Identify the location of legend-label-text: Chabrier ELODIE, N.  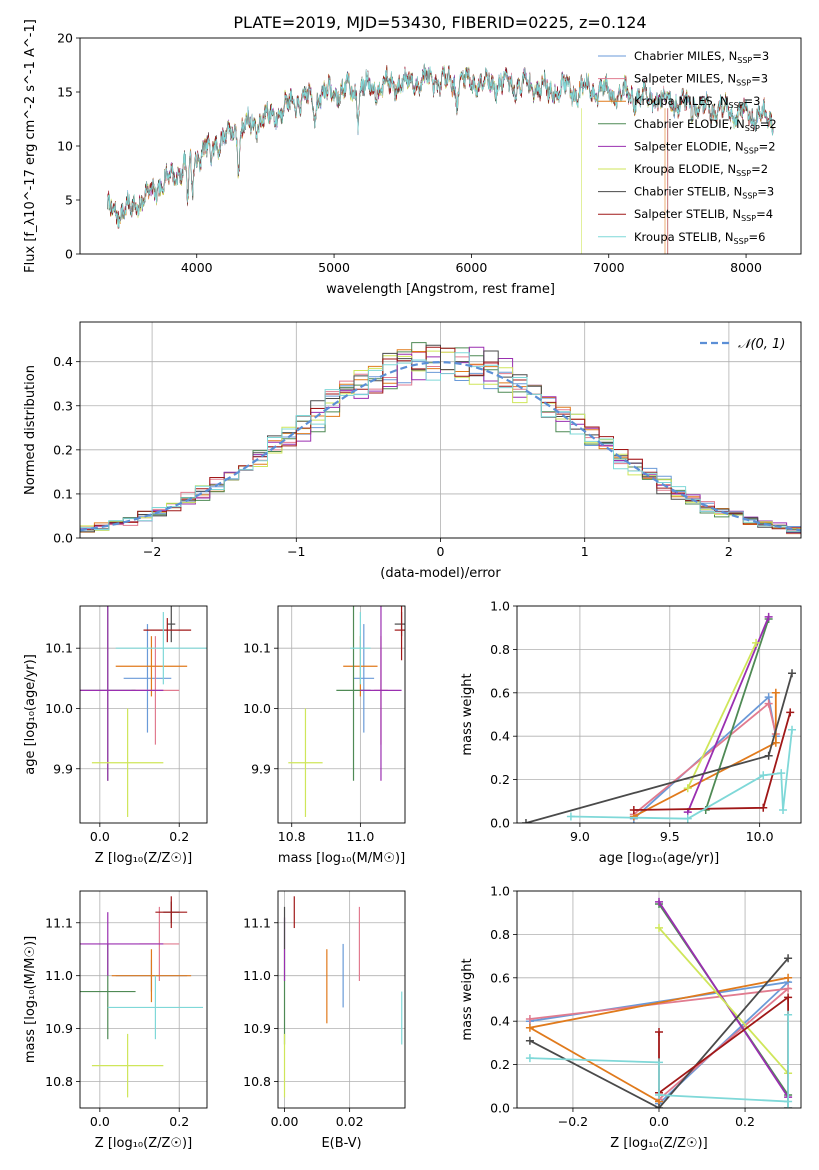
(689, 124).